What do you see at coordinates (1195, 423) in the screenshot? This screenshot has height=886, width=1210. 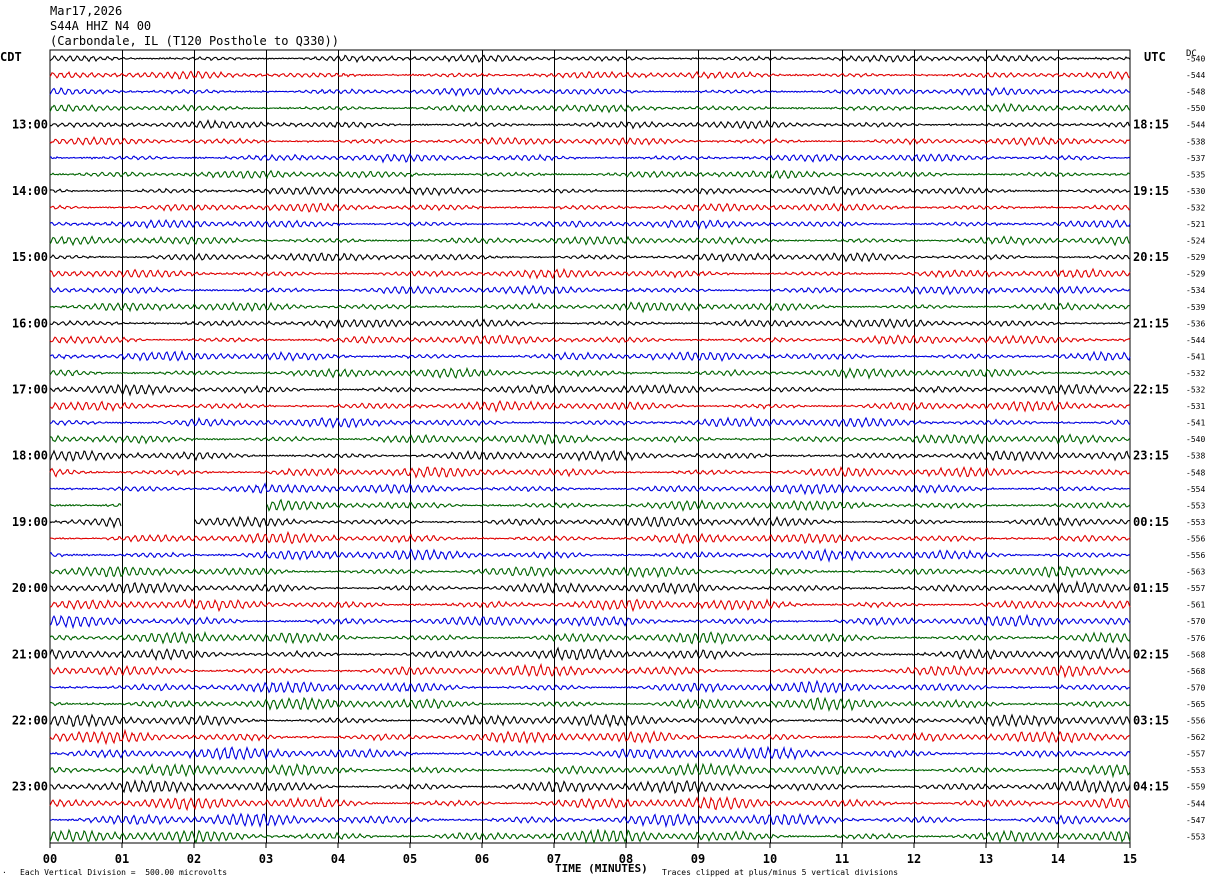 I see `dc-offset-label: -541` at bounding box center [1195, 423].